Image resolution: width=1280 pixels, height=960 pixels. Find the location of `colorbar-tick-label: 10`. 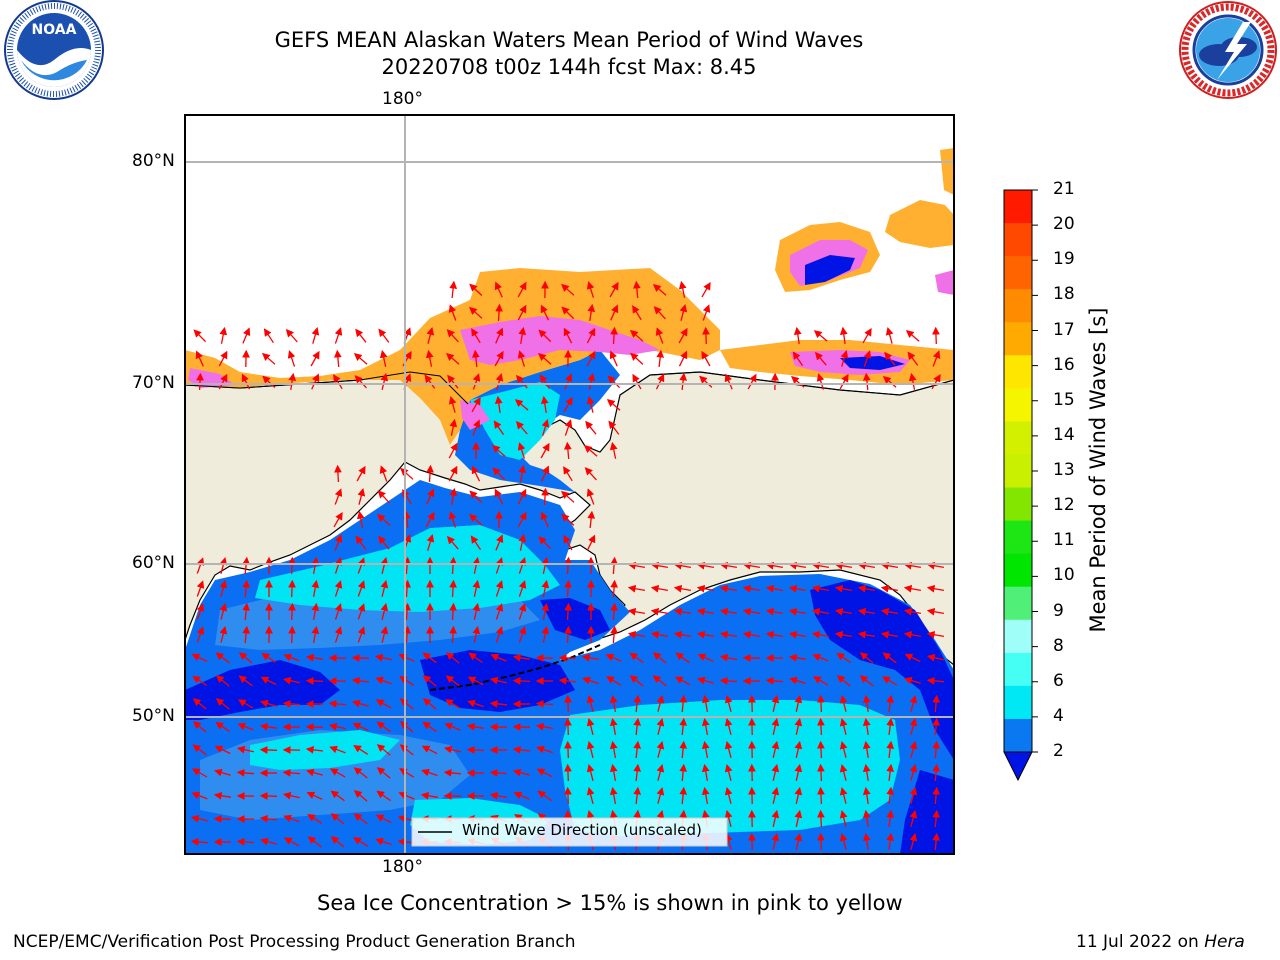

colorbar-tick-label: 10 is located at coordinates (1064, 575).